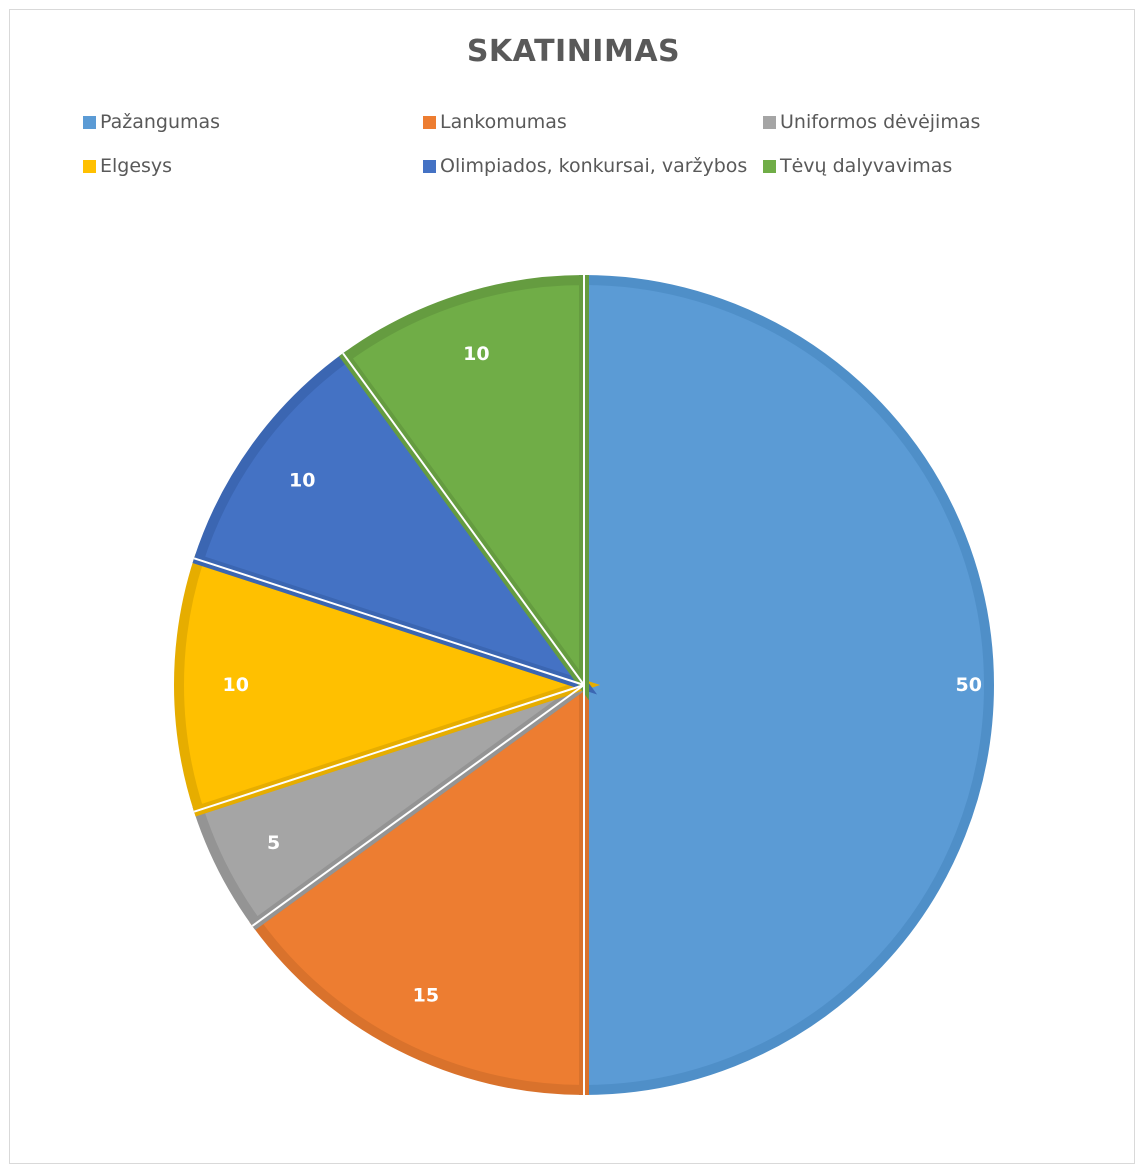  I want to click on legend-item-lankomumas: Lankomumas, so click(495, 122).